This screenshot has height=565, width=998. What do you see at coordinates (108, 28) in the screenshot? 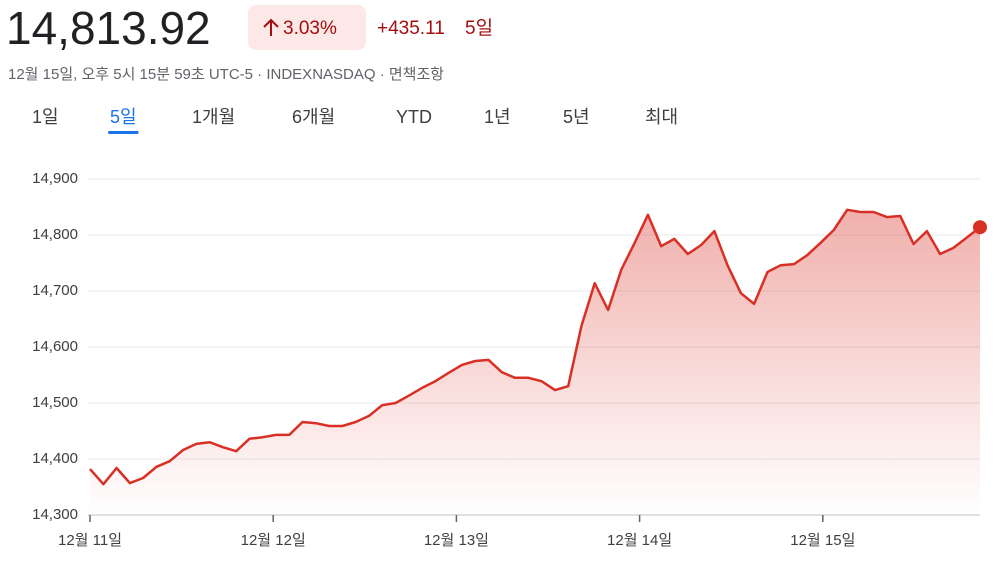
I see `price: 14,813.92` at bounding box center [108, 28].